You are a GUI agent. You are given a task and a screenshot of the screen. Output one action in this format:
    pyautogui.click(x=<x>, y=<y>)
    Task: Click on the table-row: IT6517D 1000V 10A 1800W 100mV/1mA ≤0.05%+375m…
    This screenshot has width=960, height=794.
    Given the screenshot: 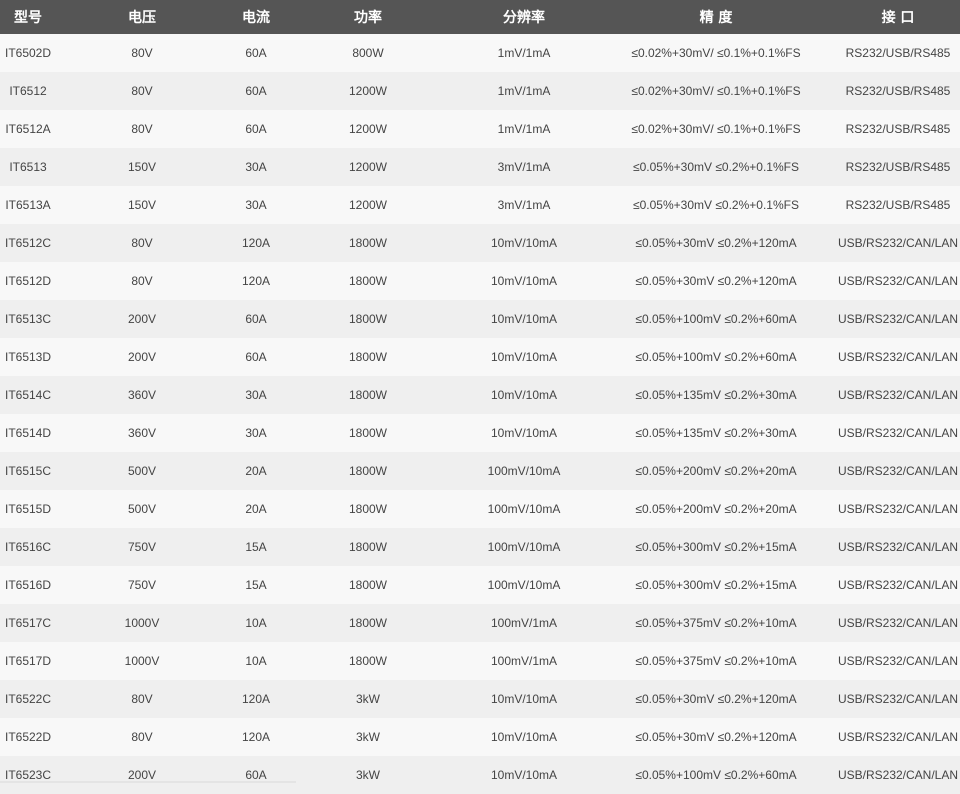 What is the action you would take?
    pyautogui.click(x=480, y=661)
    